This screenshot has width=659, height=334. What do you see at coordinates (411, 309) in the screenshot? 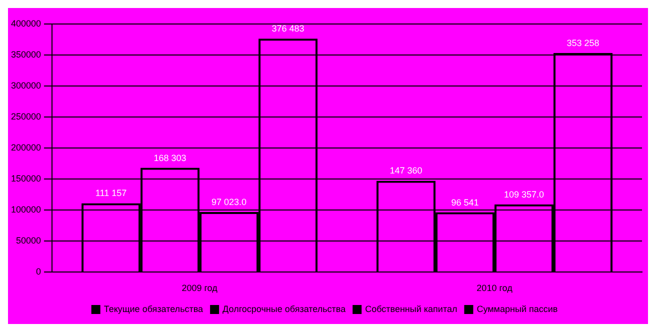
I see `legend-label: Собственный капитал` at bounding box center [411, 309].